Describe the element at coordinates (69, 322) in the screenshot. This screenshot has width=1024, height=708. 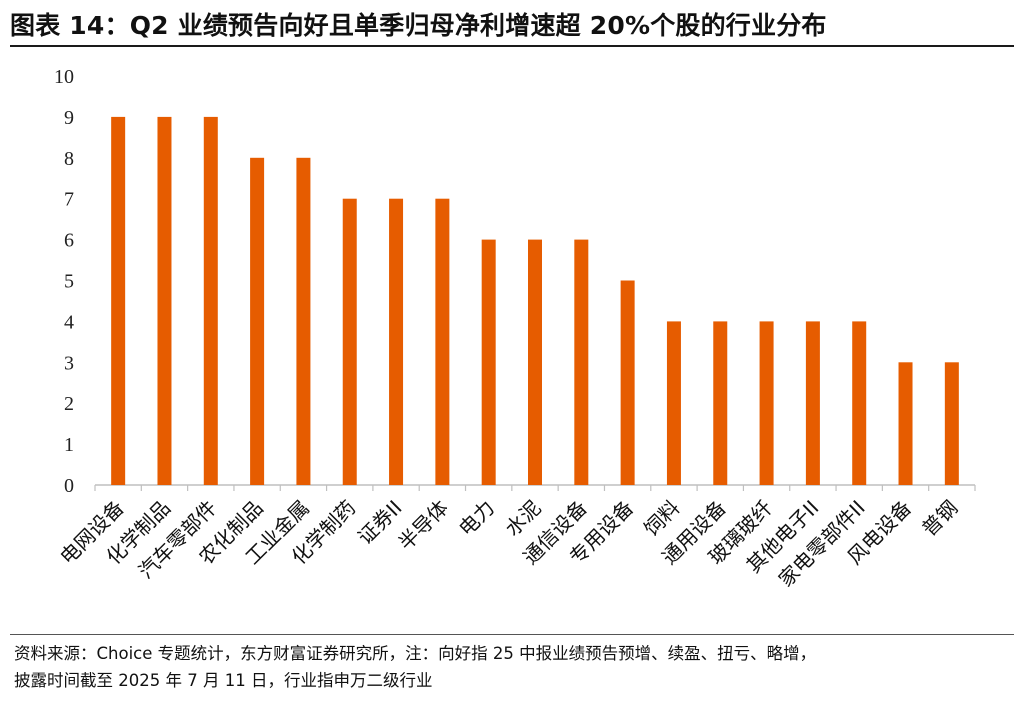
I see `y-tick-label: 4` at that location.